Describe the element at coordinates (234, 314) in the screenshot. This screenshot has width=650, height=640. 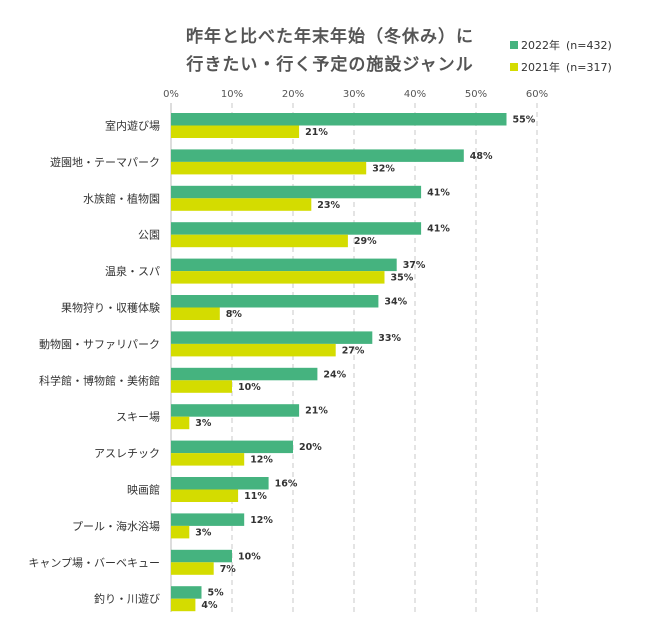
I see `value-label-2021-5: 8%` at that location.